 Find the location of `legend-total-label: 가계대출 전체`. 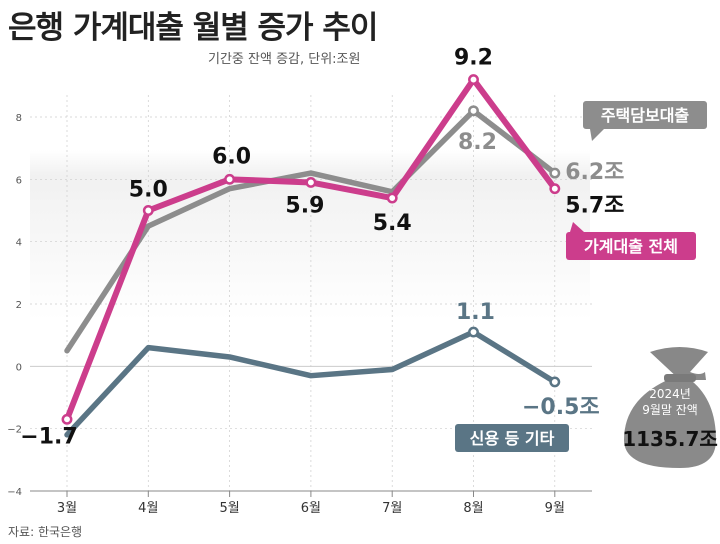

legend-total-label: 가계대출 전체 is located at coordinates (631, 246).